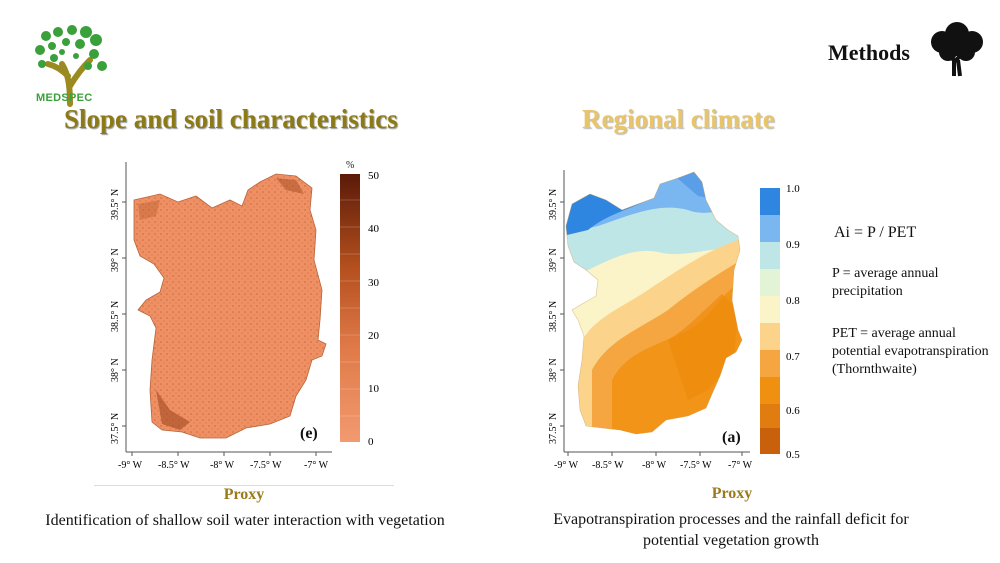  What do you see at coordinates (231, 119) in the screenshot?
I see `slope-soil-title: Slope and soil characteristics` at bounding box center [231, 119].